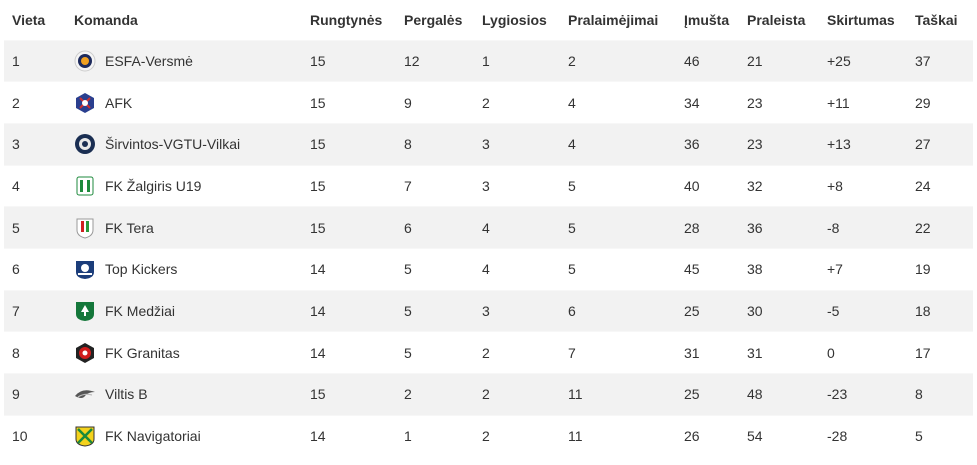  I want to click on played-cell: 14, so click(349, 269).